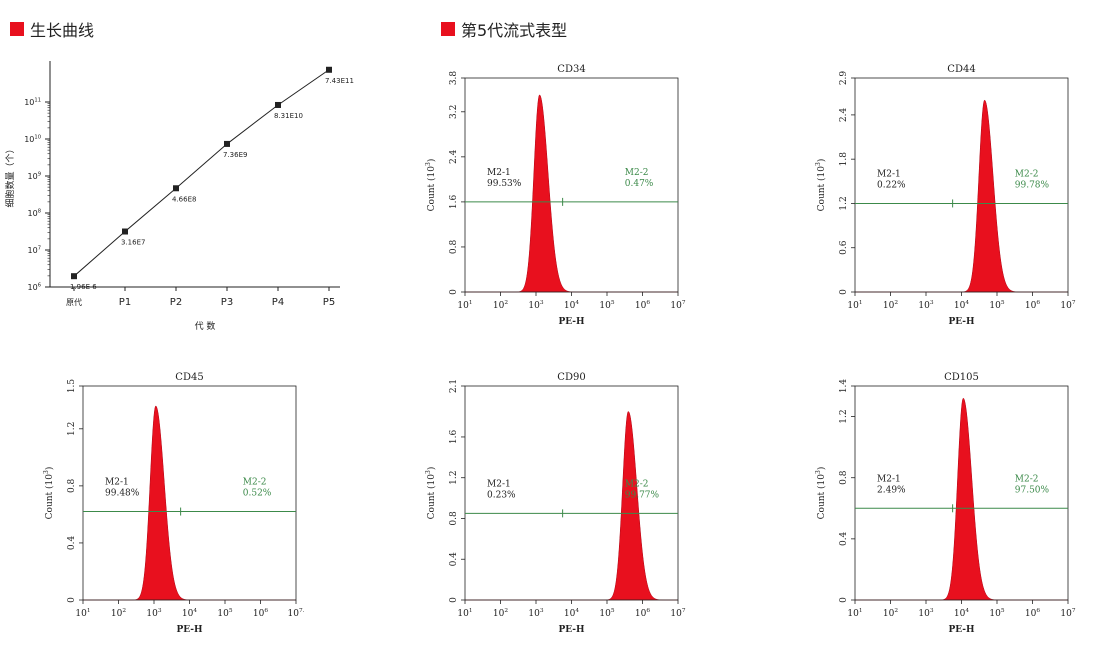 The height and width of the screenshot is (652, 1098). I want to click on x-tick-label: P4, so click(278, 302).